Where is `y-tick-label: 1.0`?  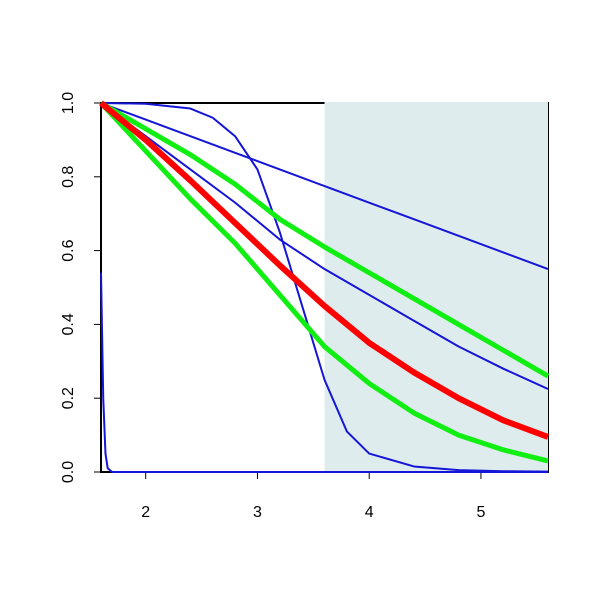
y-tick-label: 1.0 is located at coordinates (68, 103).